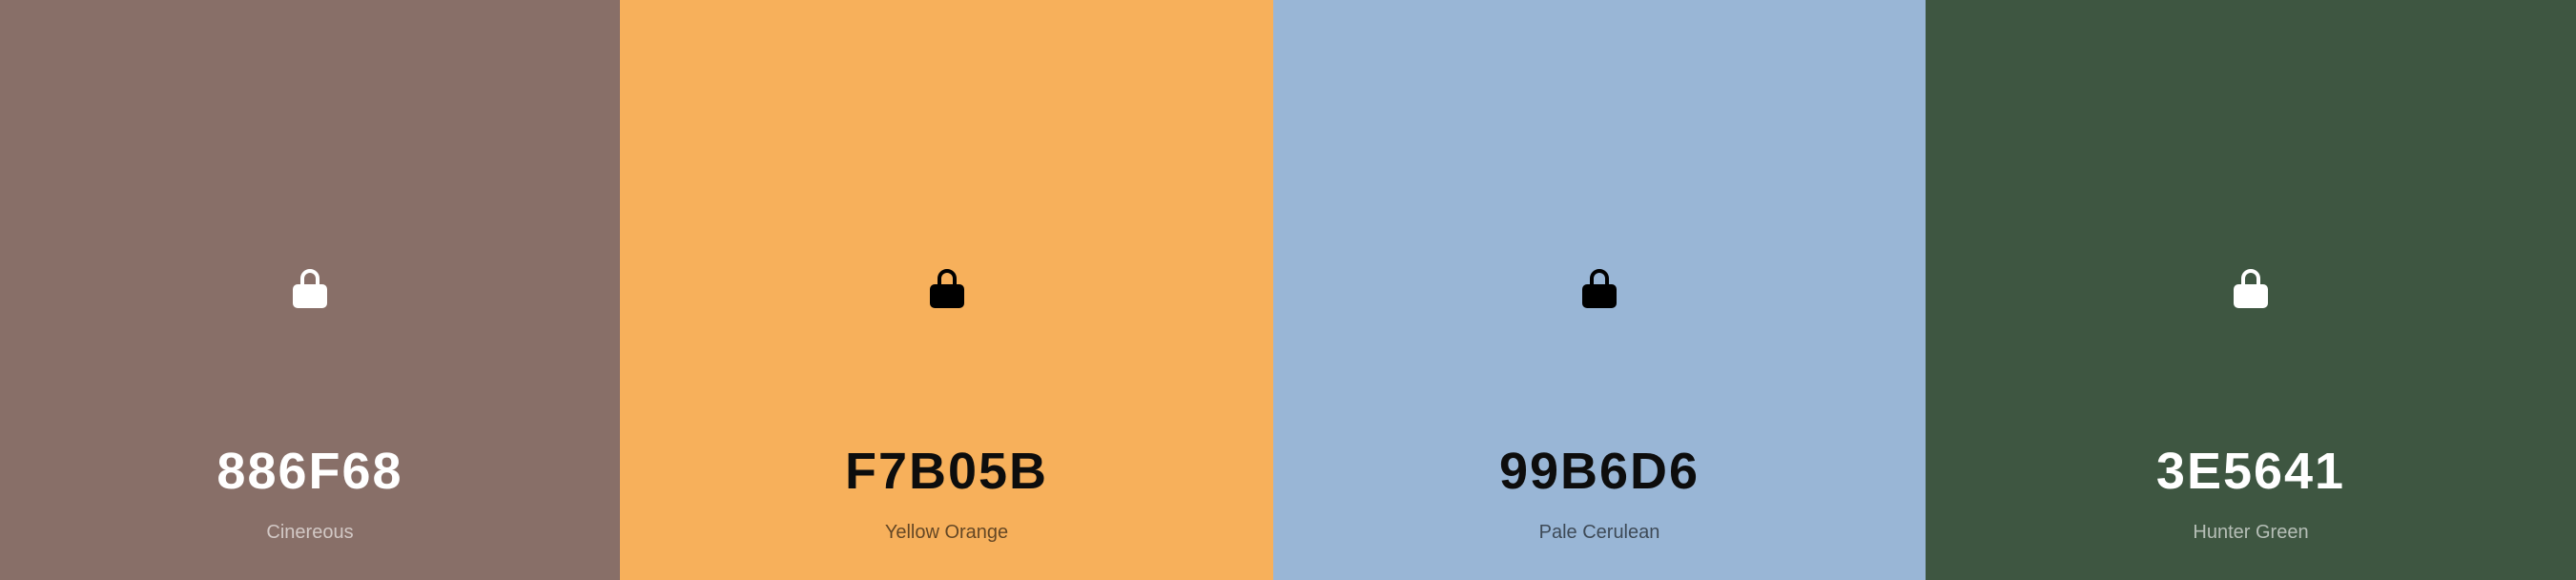 The width and height of the screenshot is (2576, 580). What do you see at coordinates (1599, 533) in the screenshot?
I see `color-name: Pale Cerulean` at bounding box center [1599, 533].